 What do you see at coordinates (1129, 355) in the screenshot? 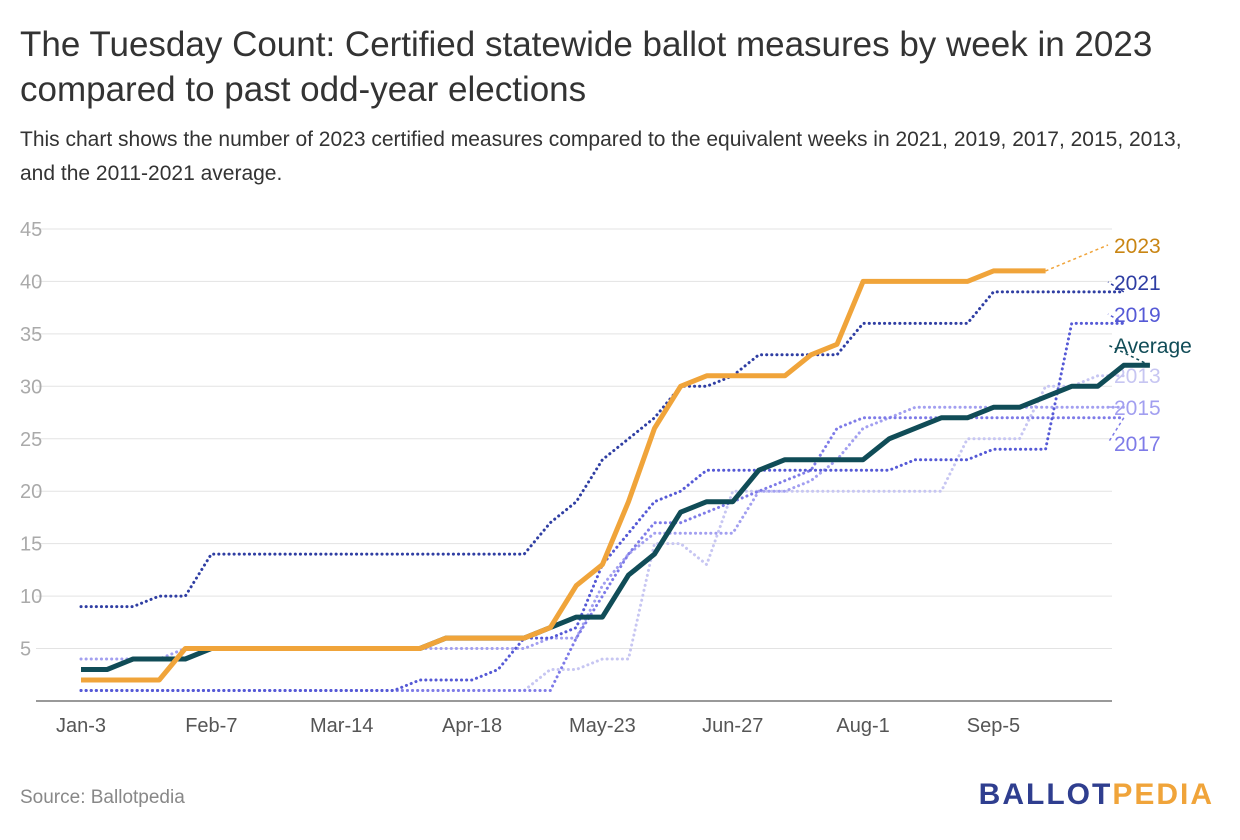
I see `leader-line-average` at bounding box center [1129, 355].